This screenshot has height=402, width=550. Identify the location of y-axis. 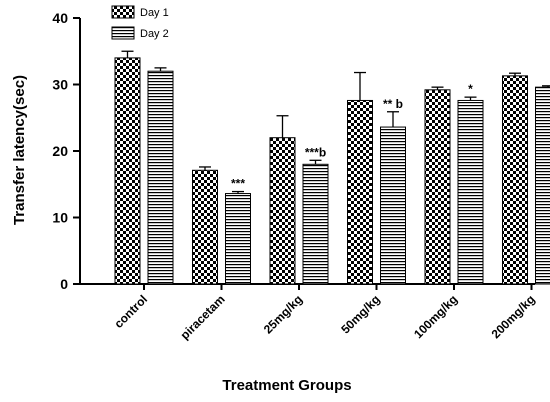
(77, 151).